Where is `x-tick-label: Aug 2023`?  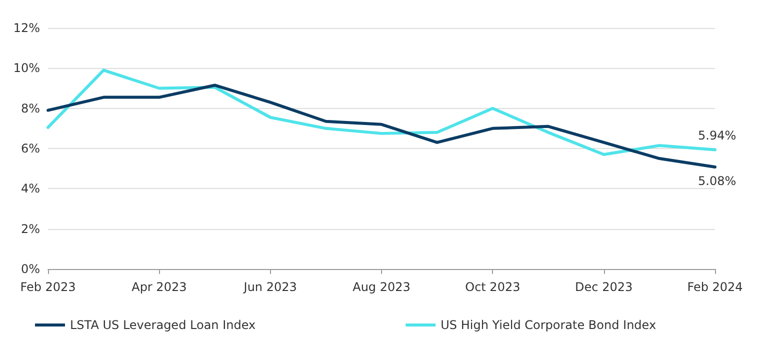 x-tick-label: Aug 2023 is located at coordinates (381, 287).